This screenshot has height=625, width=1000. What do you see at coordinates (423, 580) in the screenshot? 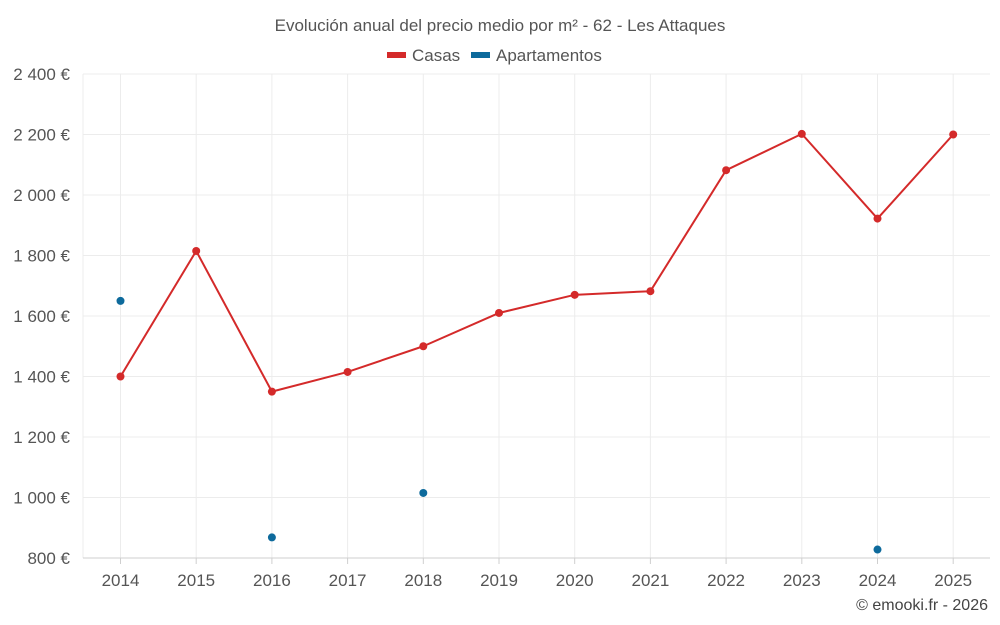
I see `x-tick-label: 2018` at bounding box center [423, 580].